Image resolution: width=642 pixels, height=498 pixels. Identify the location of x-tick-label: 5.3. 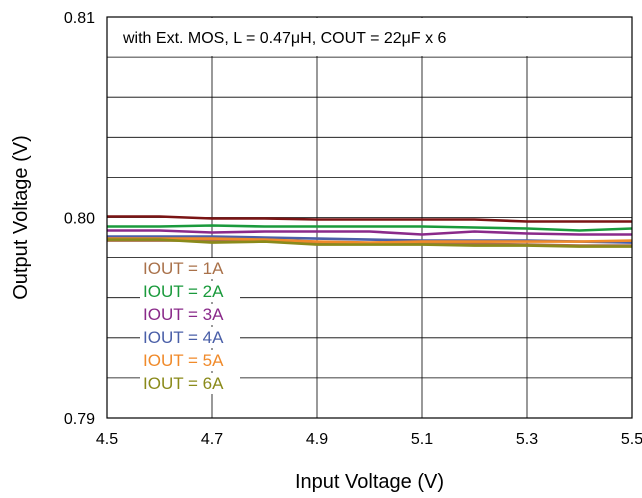
(527, 439).